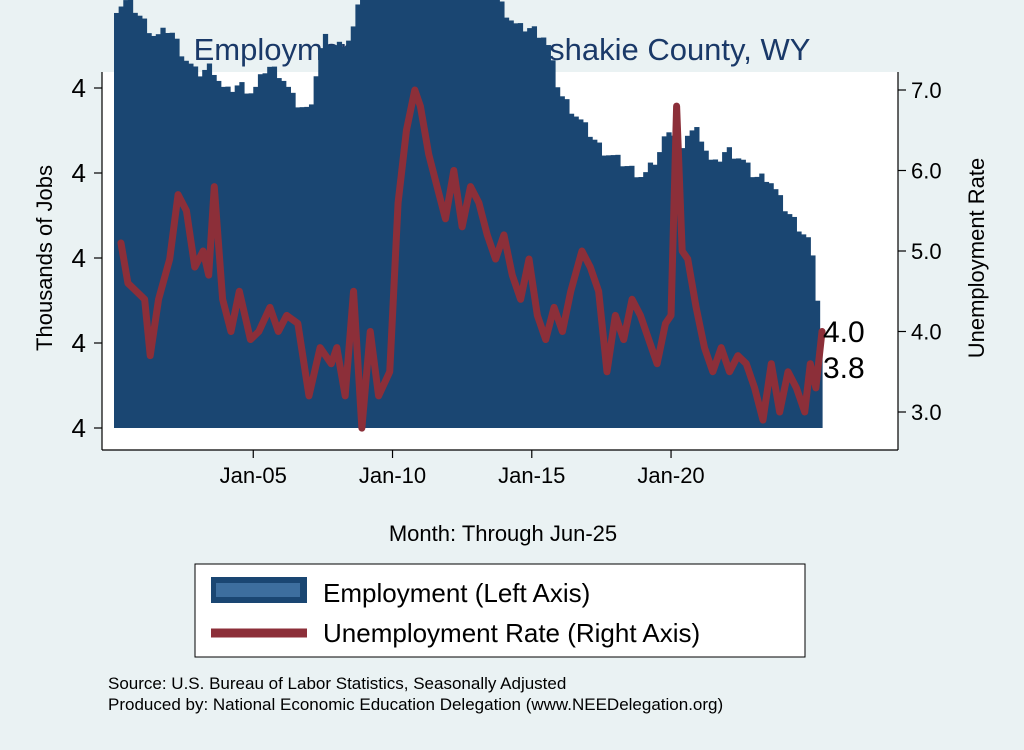 Image resolution: width=1024 pixels, height=750 pixels. What do you see at coordinates (511, 633) in the screenshot?
I see `legend-label-unemployment: Unemployment Rate (Right Axis)` at bounding box center [511, 633].